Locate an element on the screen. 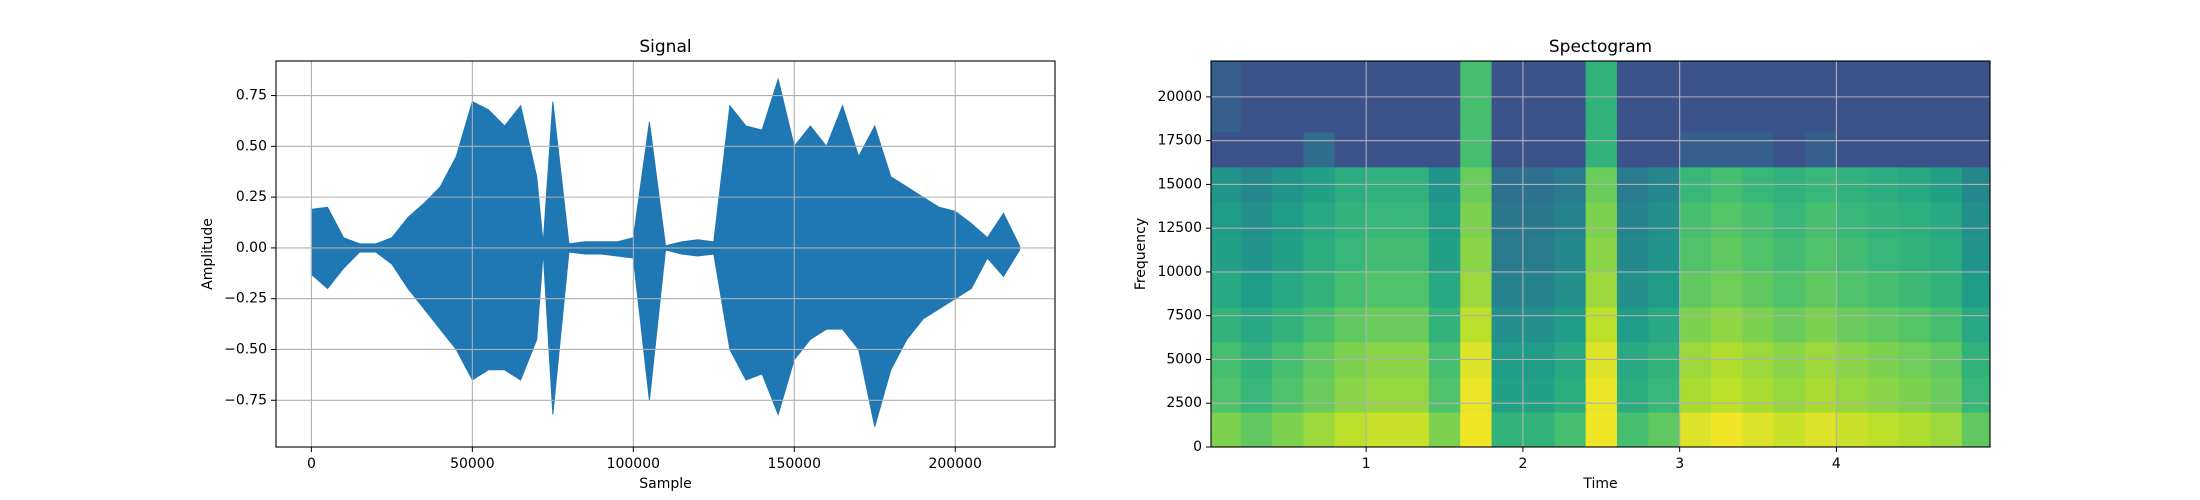  y-tick-label: 12500 is located at coordinates (1179, 228).